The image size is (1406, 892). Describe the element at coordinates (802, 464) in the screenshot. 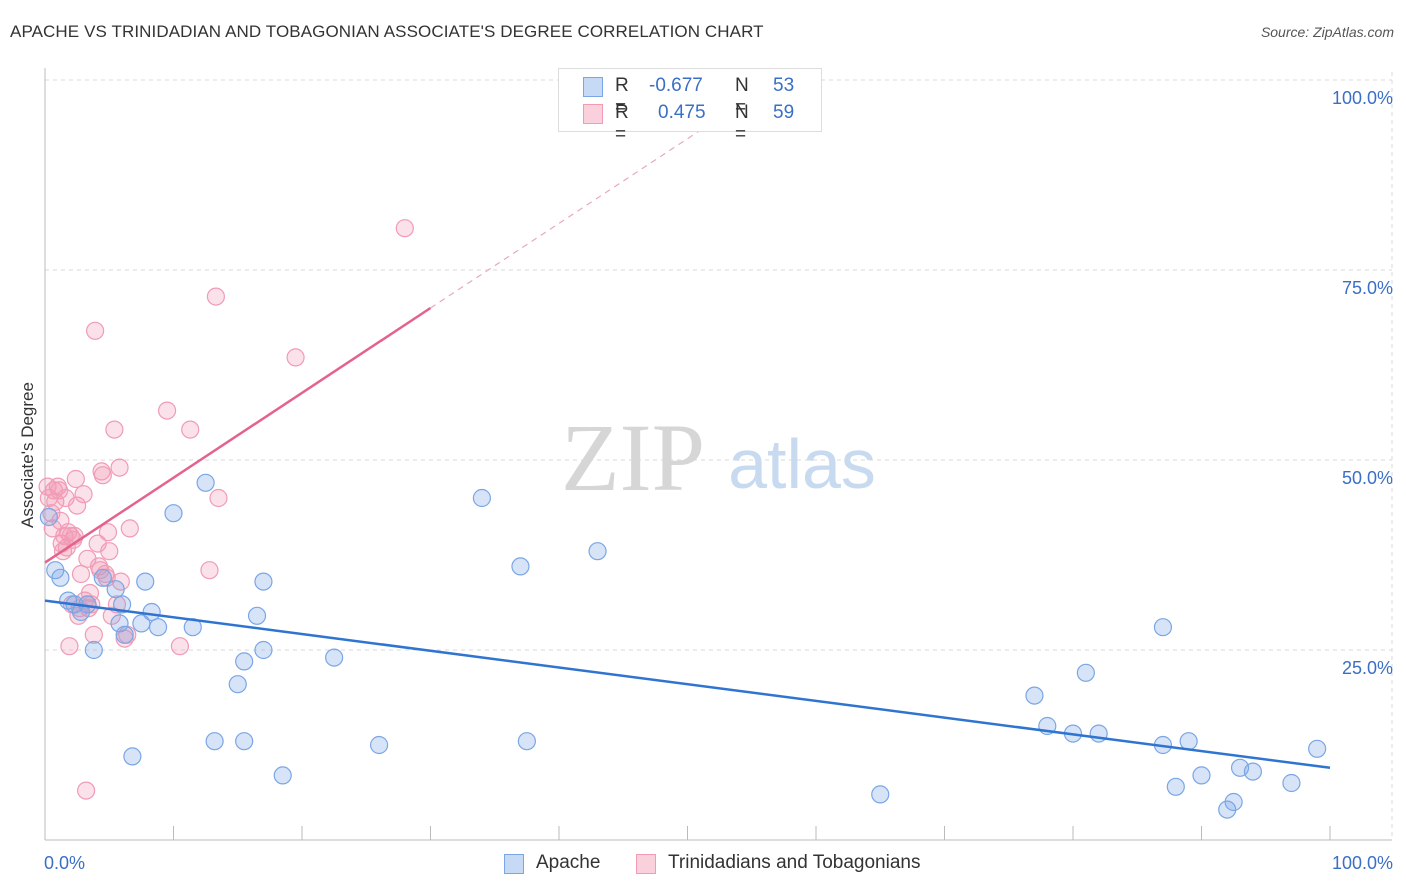

I see `watermark-atlas: atlas` at that location.